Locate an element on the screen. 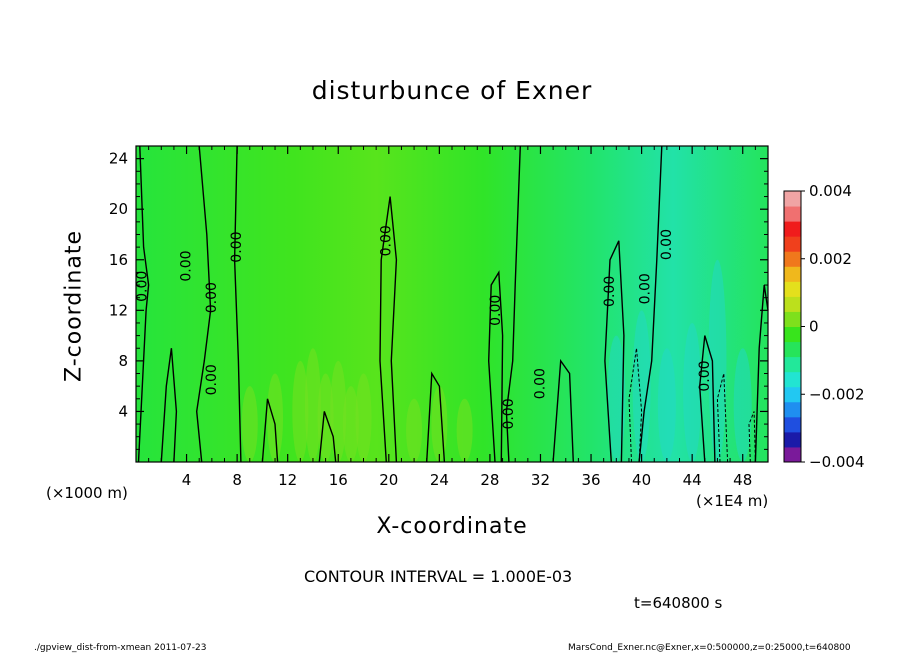 This screenshot has height=654, width=904. x-tick-label: 8 is located at coordinates (237, 480).